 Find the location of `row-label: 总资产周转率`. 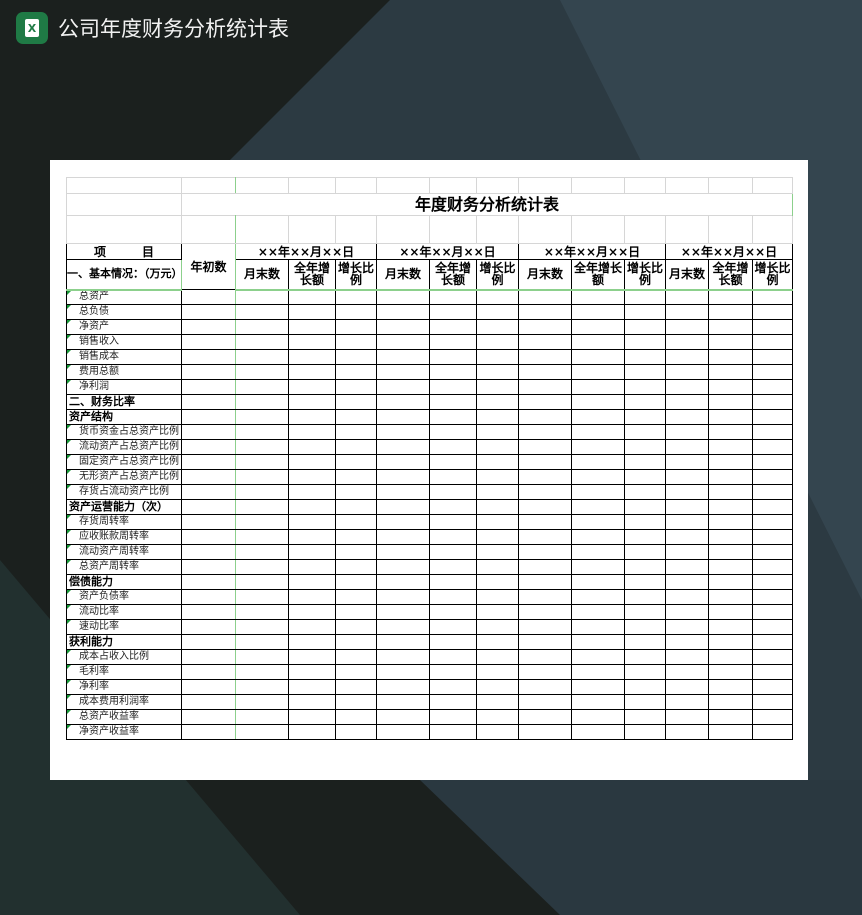

row-label: 总资产周转率 is located at coordinates (124, 567).